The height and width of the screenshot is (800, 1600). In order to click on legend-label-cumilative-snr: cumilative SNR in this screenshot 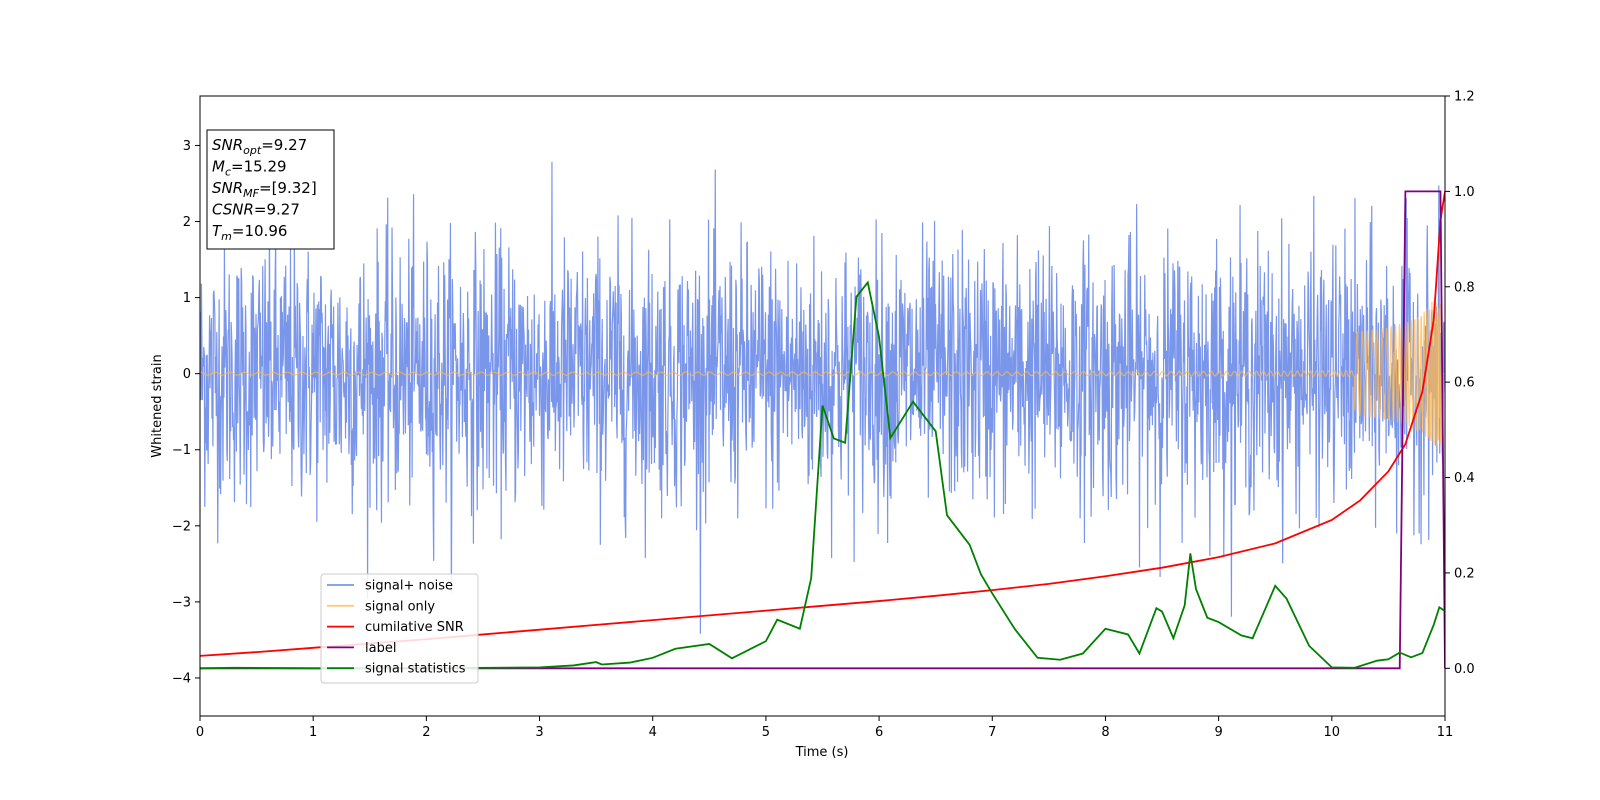, I will do `click(414, 627)`.